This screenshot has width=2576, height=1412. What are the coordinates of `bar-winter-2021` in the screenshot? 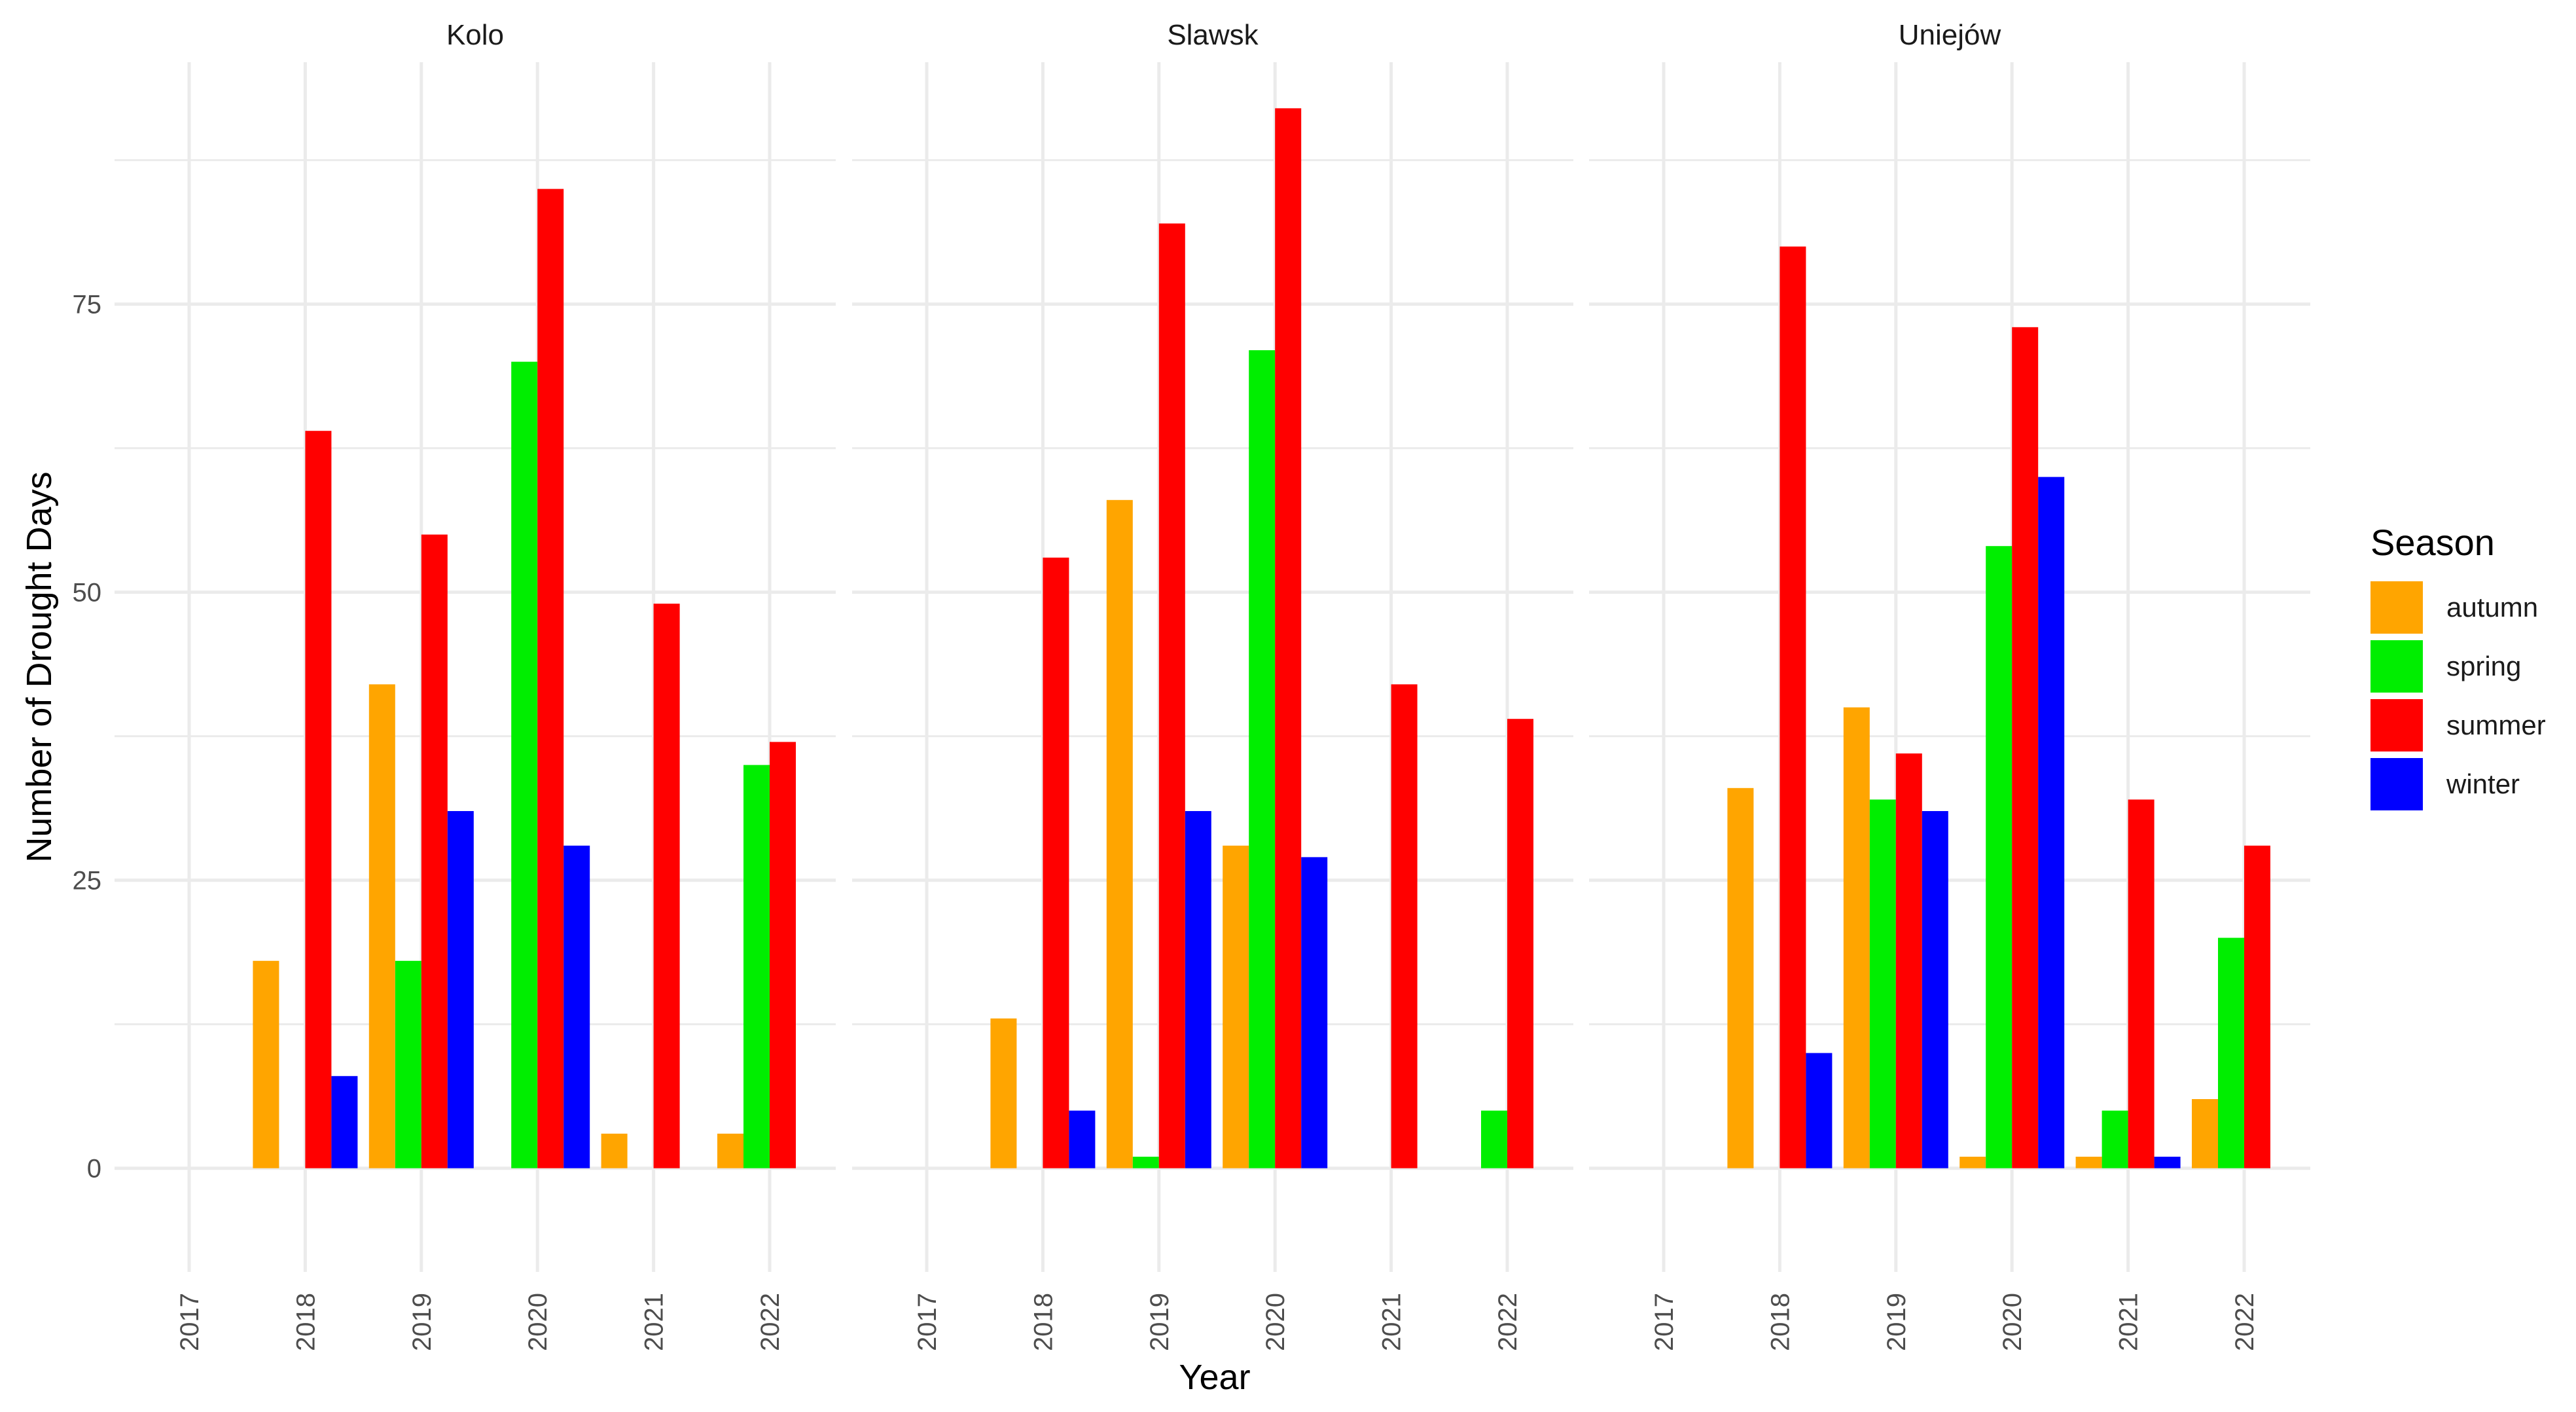 It's located at (2167, 1162).